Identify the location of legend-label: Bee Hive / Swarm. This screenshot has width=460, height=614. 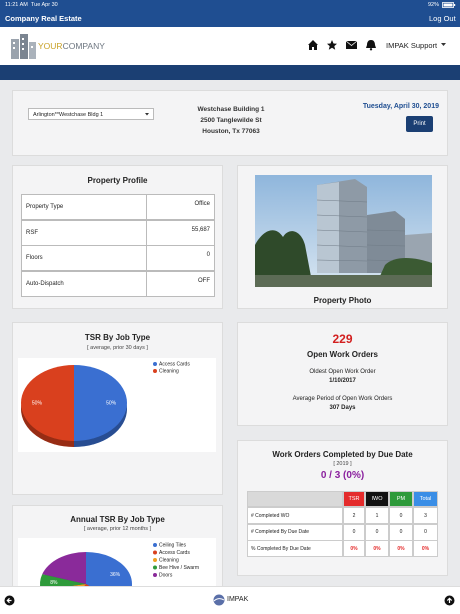
(179, 568).